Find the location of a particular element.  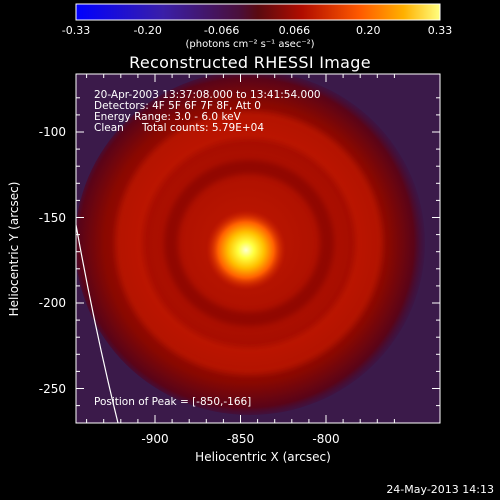

colorbar-tick-label: -0.33 is located at coordinates (76, 30).